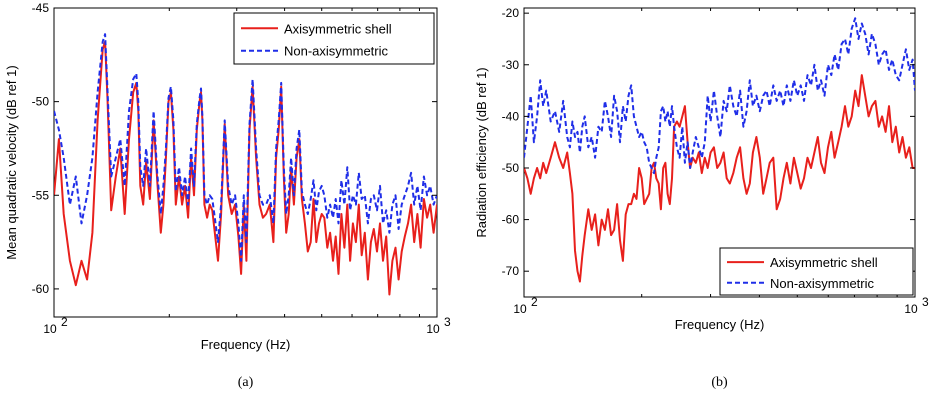 The height and width of the screenshot is (414, 929). What do you see at coordinates (11, 162) in the screenshot?
I see `y-axis-label: Mean quadratic velocity (dB ref 1)` at bounding box center [11, 162].